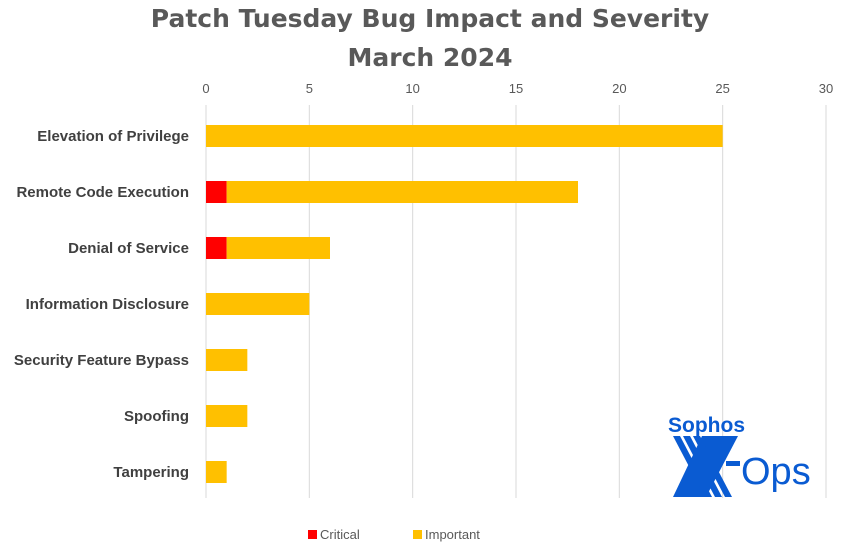  What do you see at coordinates (340, 534) in the screenshot?
I see `legend-label: Critical` at bounding box center [340, 534].